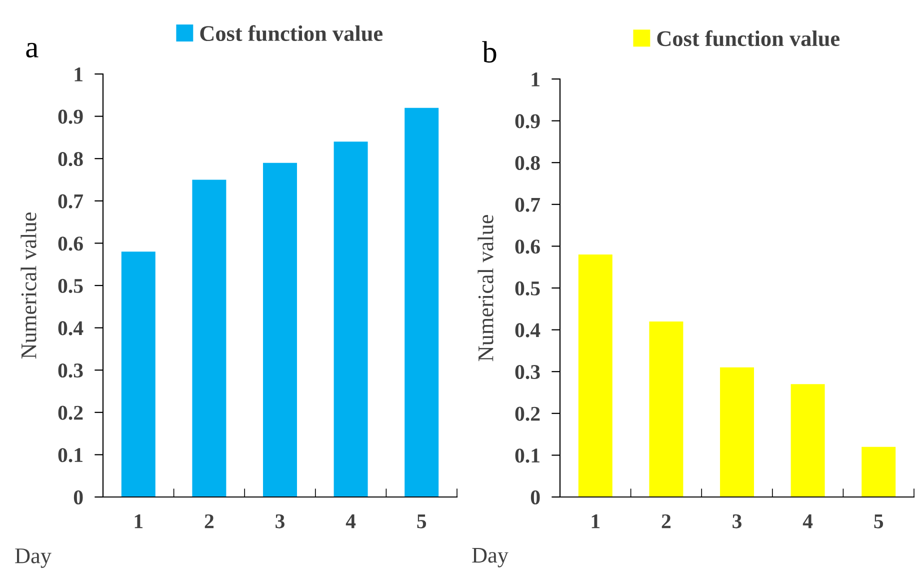 The width and height of the screenshot is (916, 570). Describe the element at coordinates (32, 50) in the screenshot. I see `chart-title: a` at that location.